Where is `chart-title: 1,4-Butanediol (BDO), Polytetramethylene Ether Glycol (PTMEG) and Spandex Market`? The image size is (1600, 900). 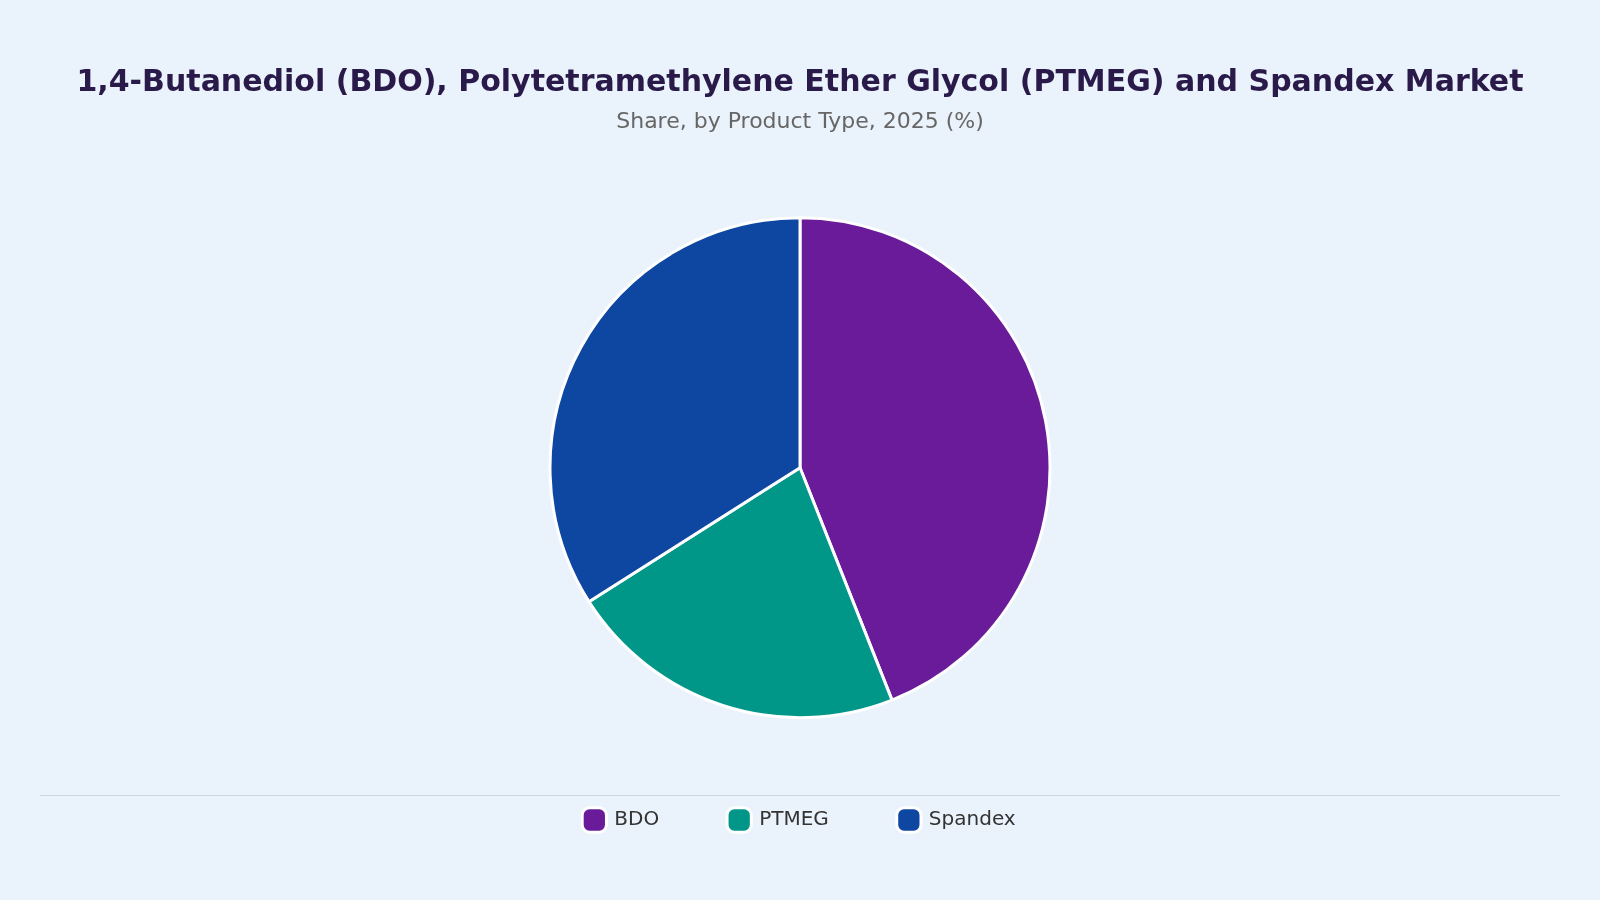 chart-title: 1,4-Butanediol (BDO), Polytetramethylene Ether Glycol (PTMEG) and Spandex Market is located at coordinates (800, 80).